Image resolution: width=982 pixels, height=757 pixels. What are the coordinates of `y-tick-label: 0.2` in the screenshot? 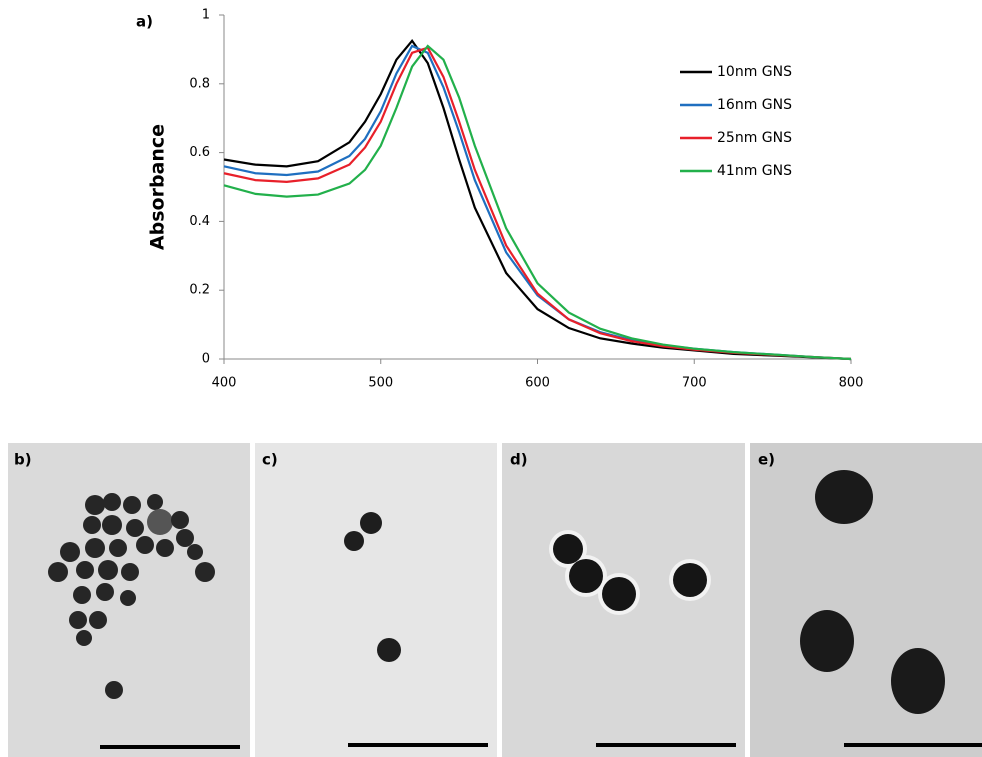 It's located at (199, 290).